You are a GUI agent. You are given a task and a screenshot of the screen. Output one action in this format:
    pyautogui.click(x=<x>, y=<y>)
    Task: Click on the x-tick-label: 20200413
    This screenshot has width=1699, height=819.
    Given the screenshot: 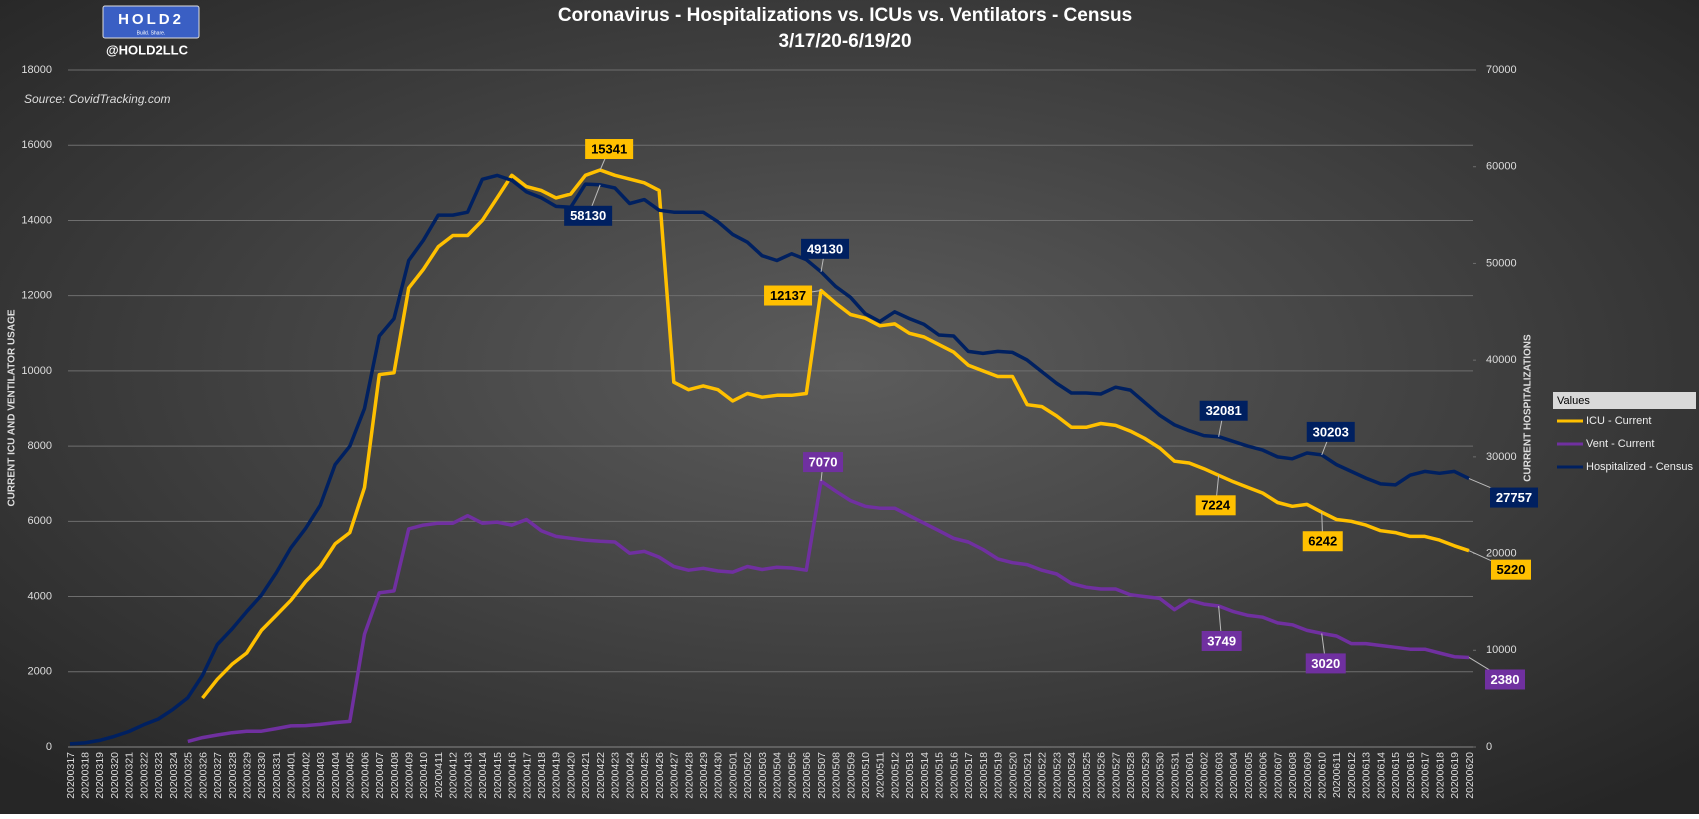 What is the action you would take?
    pyautogui.click(x=468, y=775)
    